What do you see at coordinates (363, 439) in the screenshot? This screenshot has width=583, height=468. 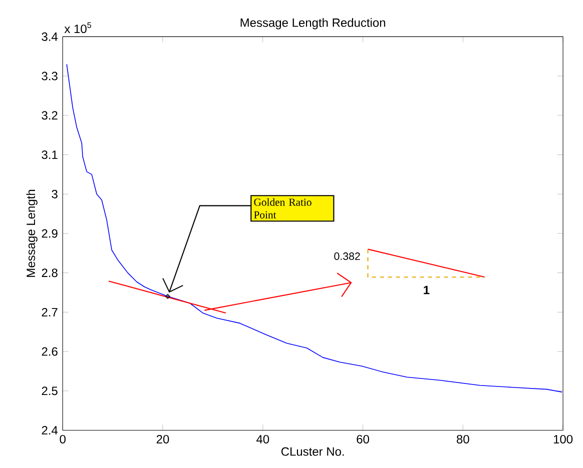 I see `x-tick-label: 60` at bounding box center [363, 439].